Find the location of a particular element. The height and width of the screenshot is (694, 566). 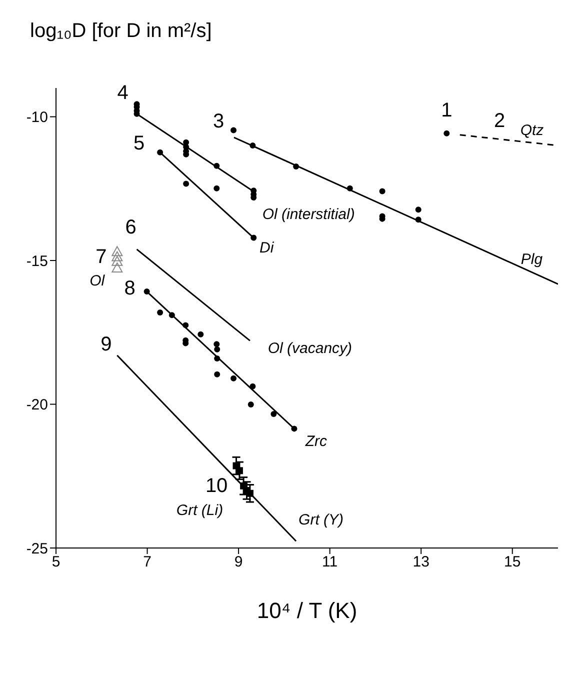

annotation: Grt (Y) is located at coordinates (321, 520).